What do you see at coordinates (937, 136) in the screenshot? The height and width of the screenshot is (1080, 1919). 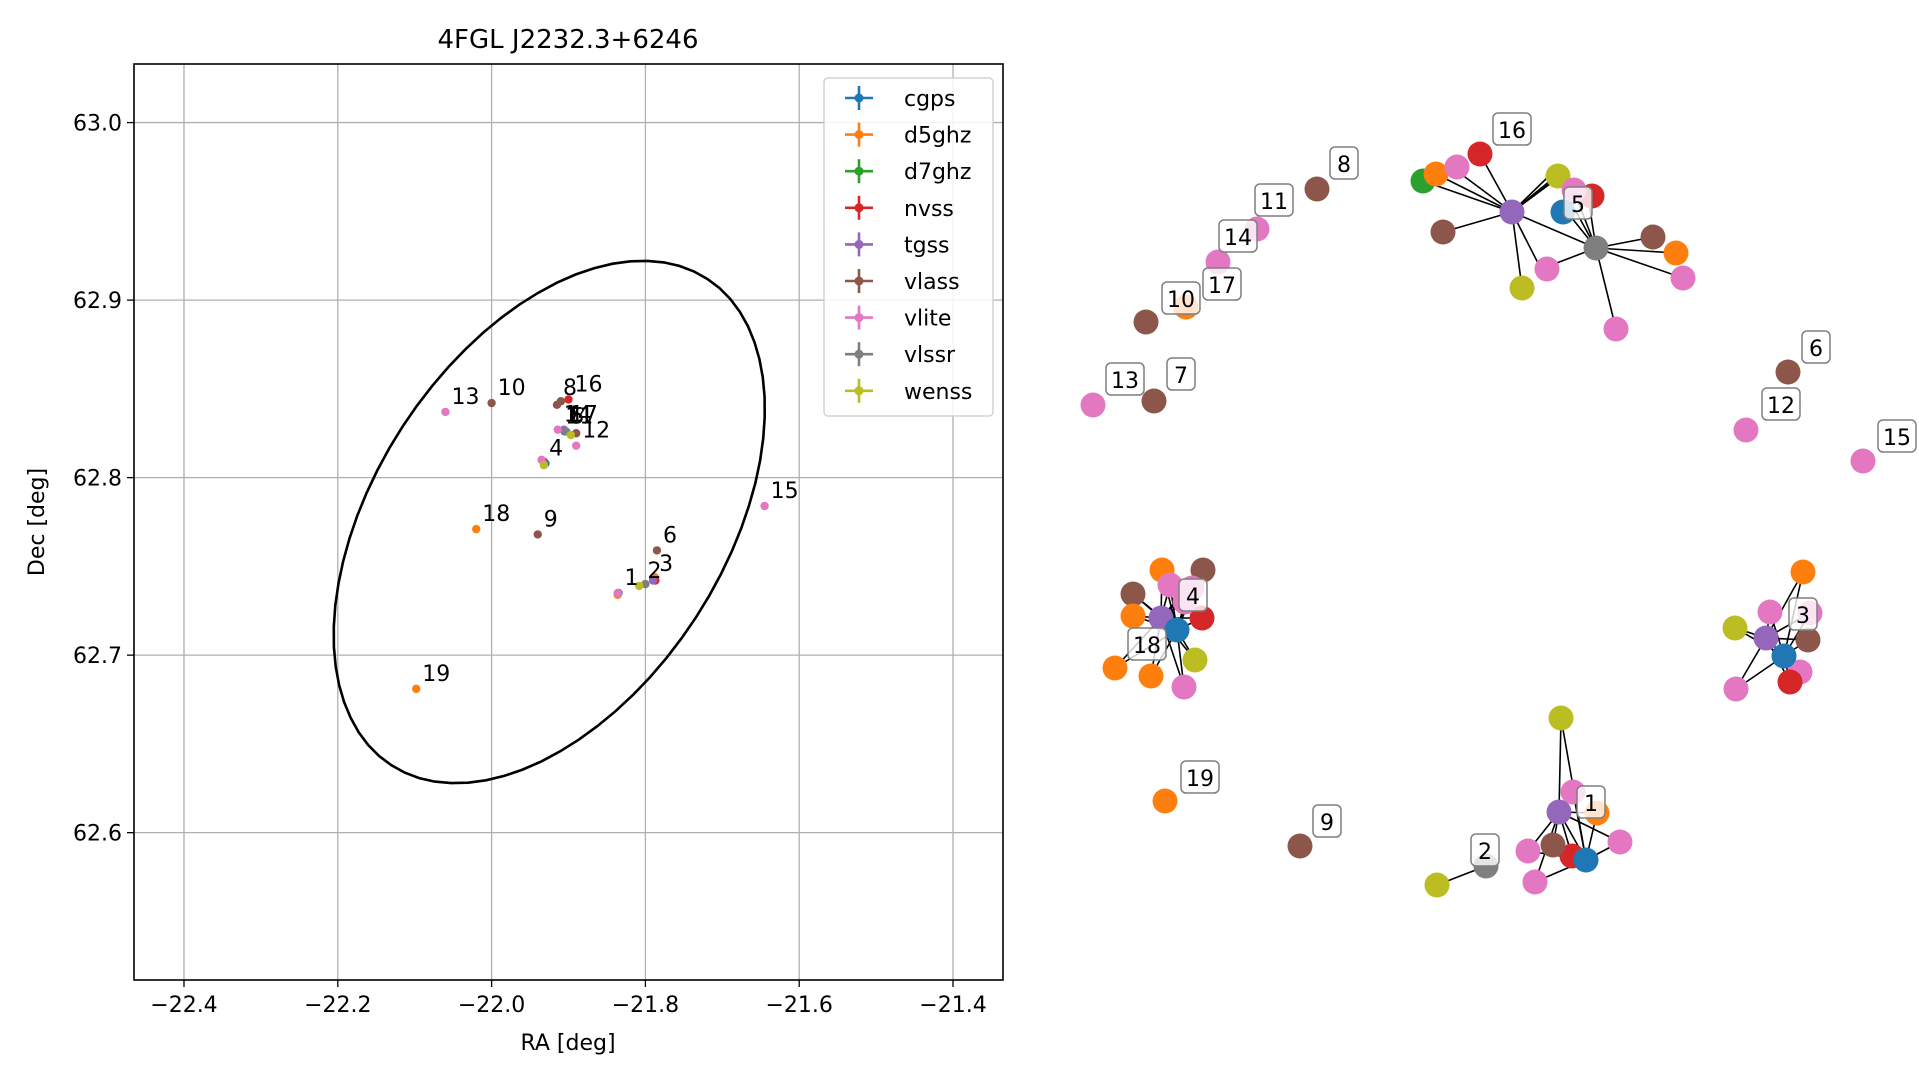 I see `legend-entry-d5ghz: d5ghz` at bounding box center [937, 136].